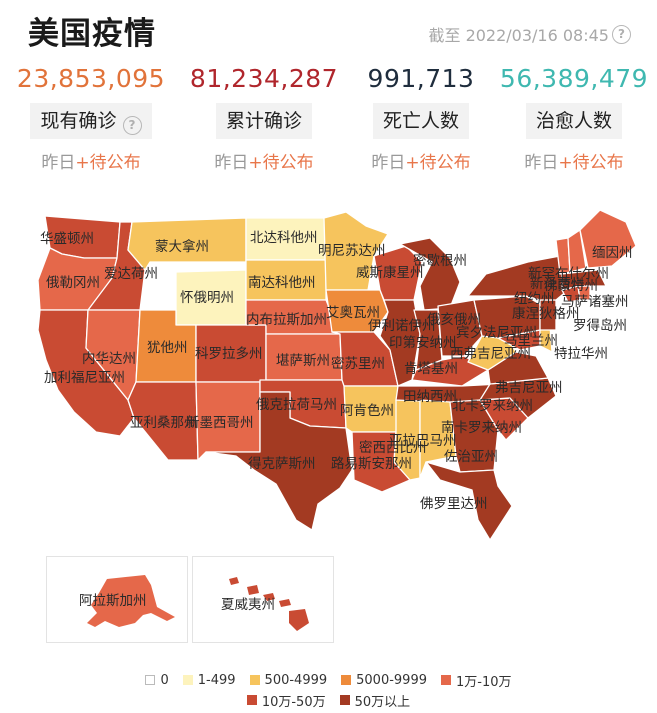  Describe the element at coordinates (248, 605) in the screenshot. I see `state-label: 夏威夷州` at that location.